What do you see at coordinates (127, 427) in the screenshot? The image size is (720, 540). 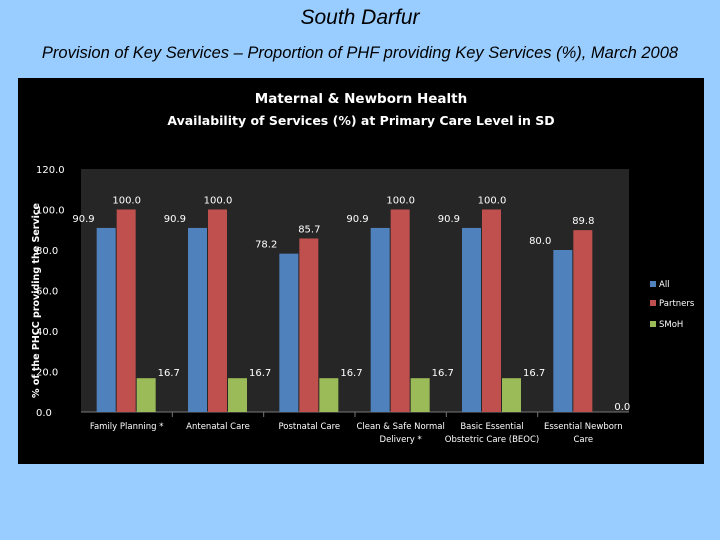 I see `x-category-label: Family Planning *` at bounding box center [127, 427].